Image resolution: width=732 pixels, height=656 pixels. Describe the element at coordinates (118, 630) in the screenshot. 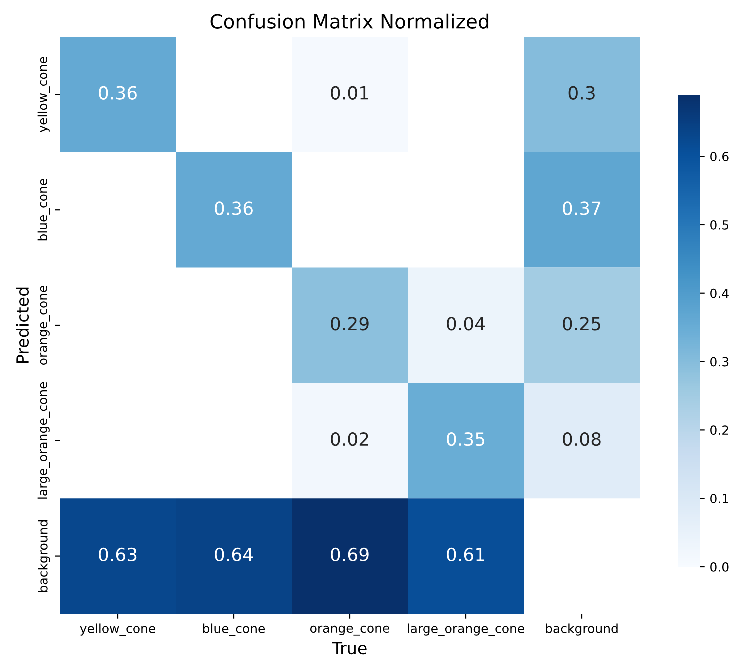

I see `x-tick-label: yellow_cone` at that location.